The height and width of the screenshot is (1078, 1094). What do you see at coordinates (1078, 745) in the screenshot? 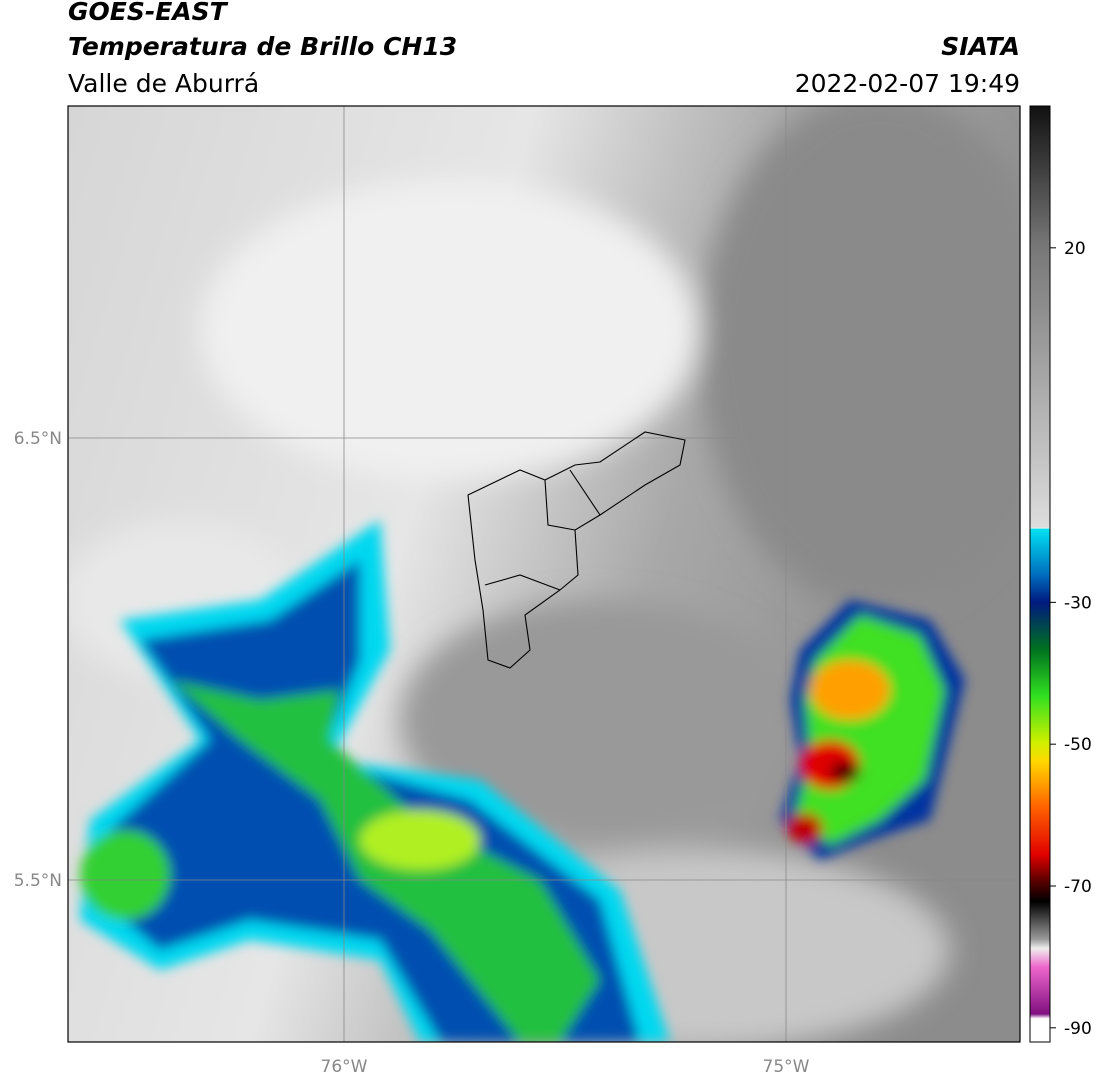
I see `colorbar-tick-label: -50` at bounding box center [1078, 745].